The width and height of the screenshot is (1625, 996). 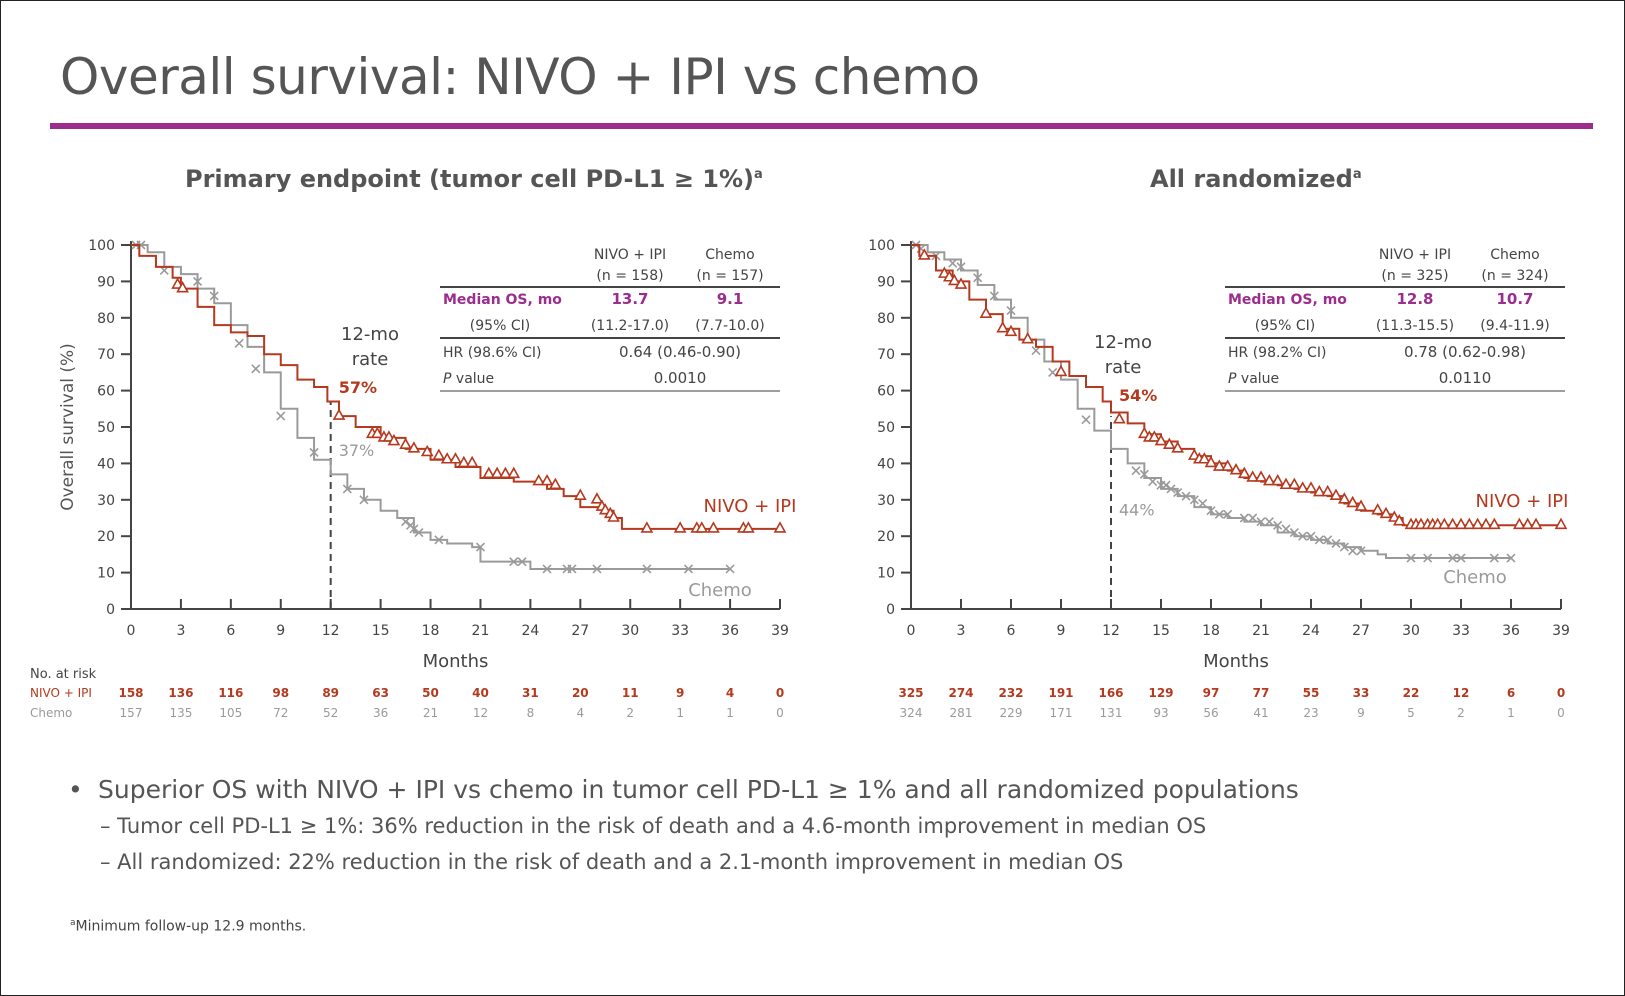 What do you see at coordinates (886, 501) in the screenshot?
I see `y-tick-label: 30` at bounding box center [886, 501].